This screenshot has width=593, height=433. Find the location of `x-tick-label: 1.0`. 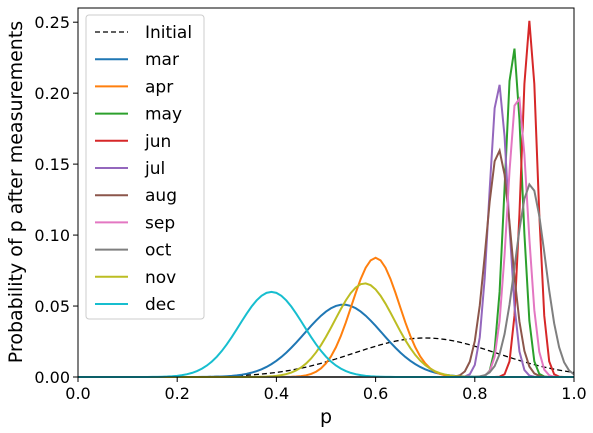

x-tick-label: 1.0 is located at coordinates (573, 393).